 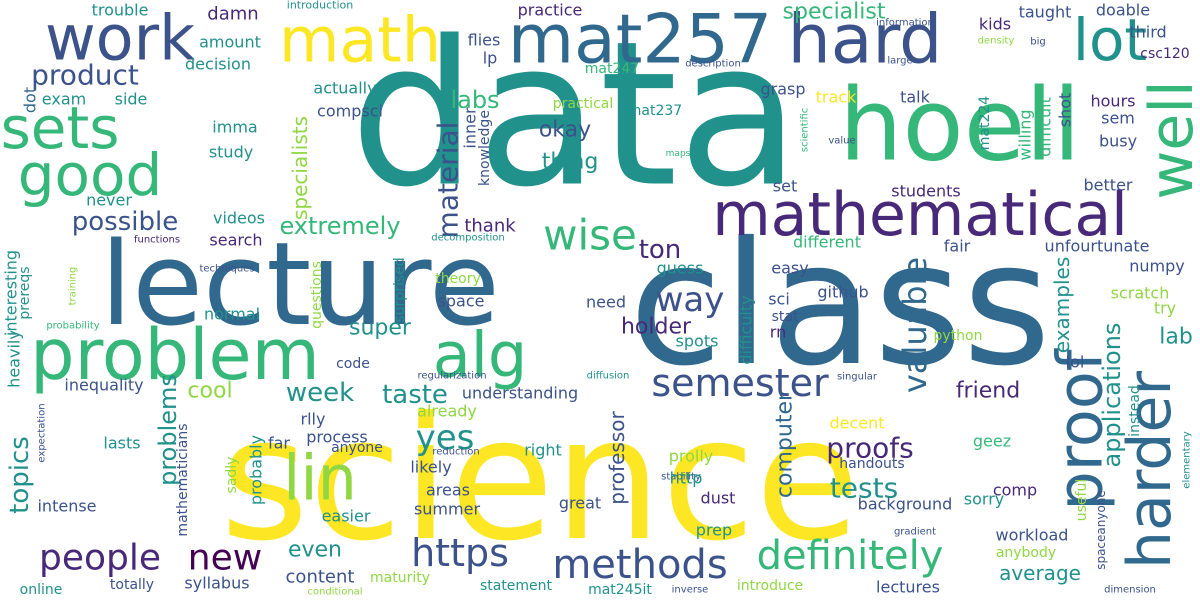 I want to click on word-content: content, so click(x=320, y=577).